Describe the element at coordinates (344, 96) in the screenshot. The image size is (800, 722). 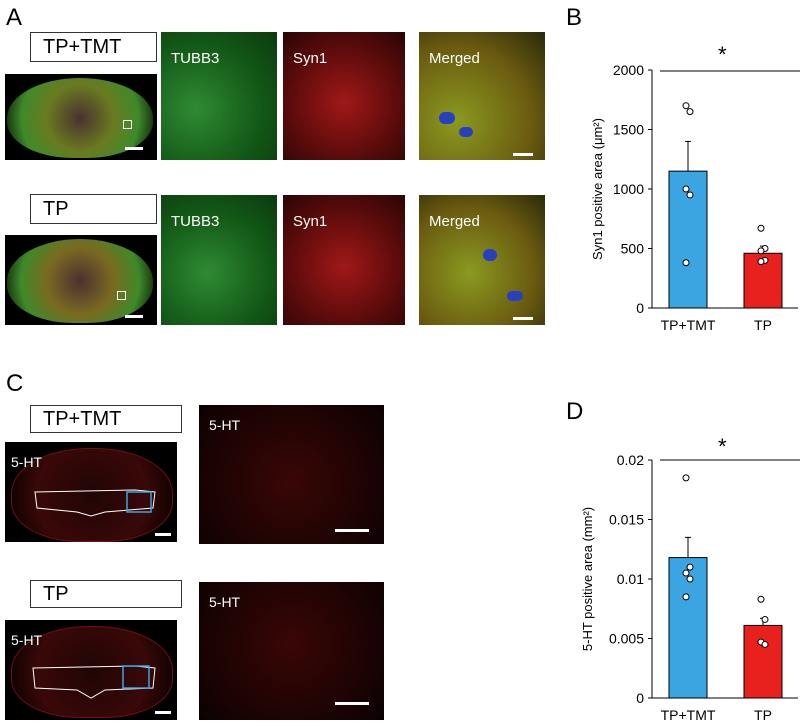
I see `syn1-image-tp-tmt: Syn1` at that location.